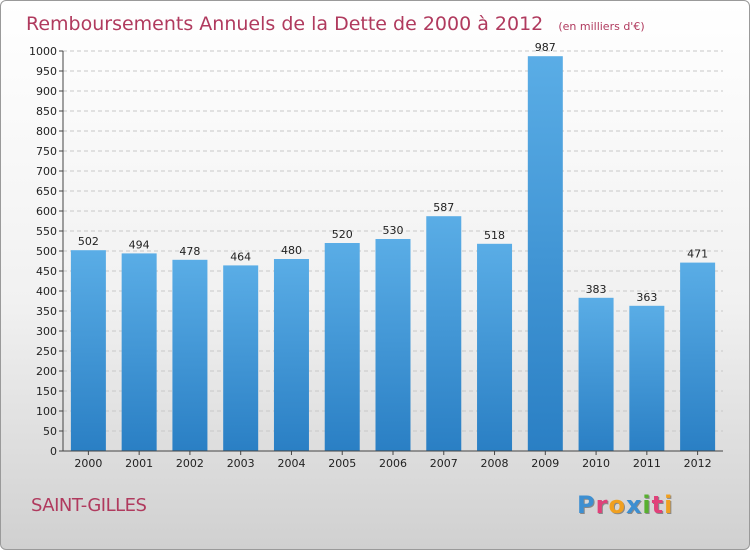  Describe the element at coordinates (46, 391) in the screenshot. I see `y-tick-label: 150` at that location.